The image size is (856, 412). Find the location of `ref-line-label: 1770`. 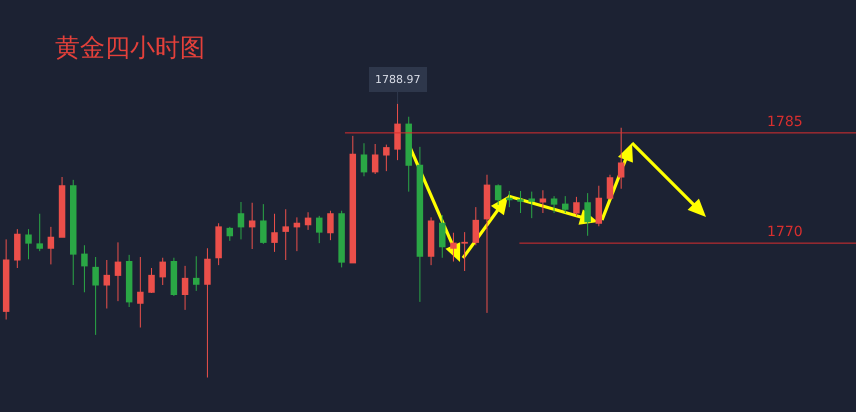

ref-line-label: 1770 is located at coordinates (785, 232).